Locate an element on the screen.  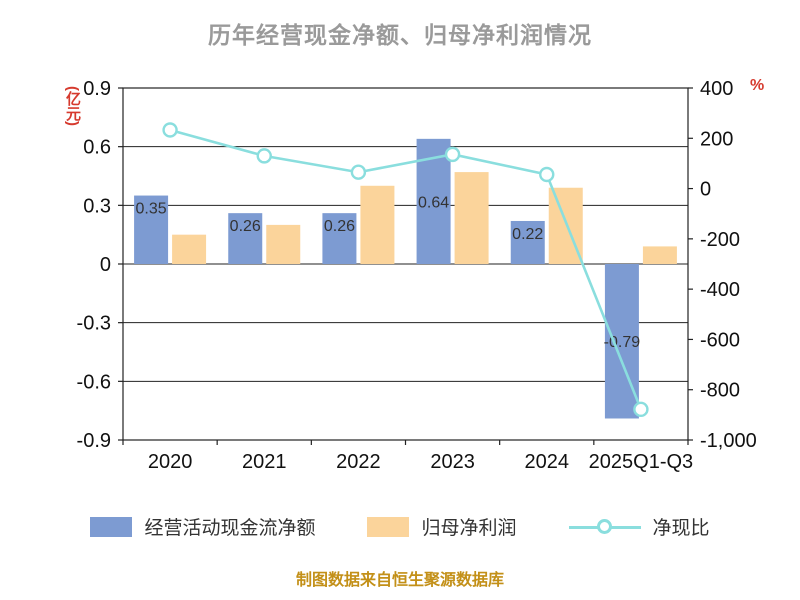
legend-line-marker-icon is located at coordinates (604, 527).